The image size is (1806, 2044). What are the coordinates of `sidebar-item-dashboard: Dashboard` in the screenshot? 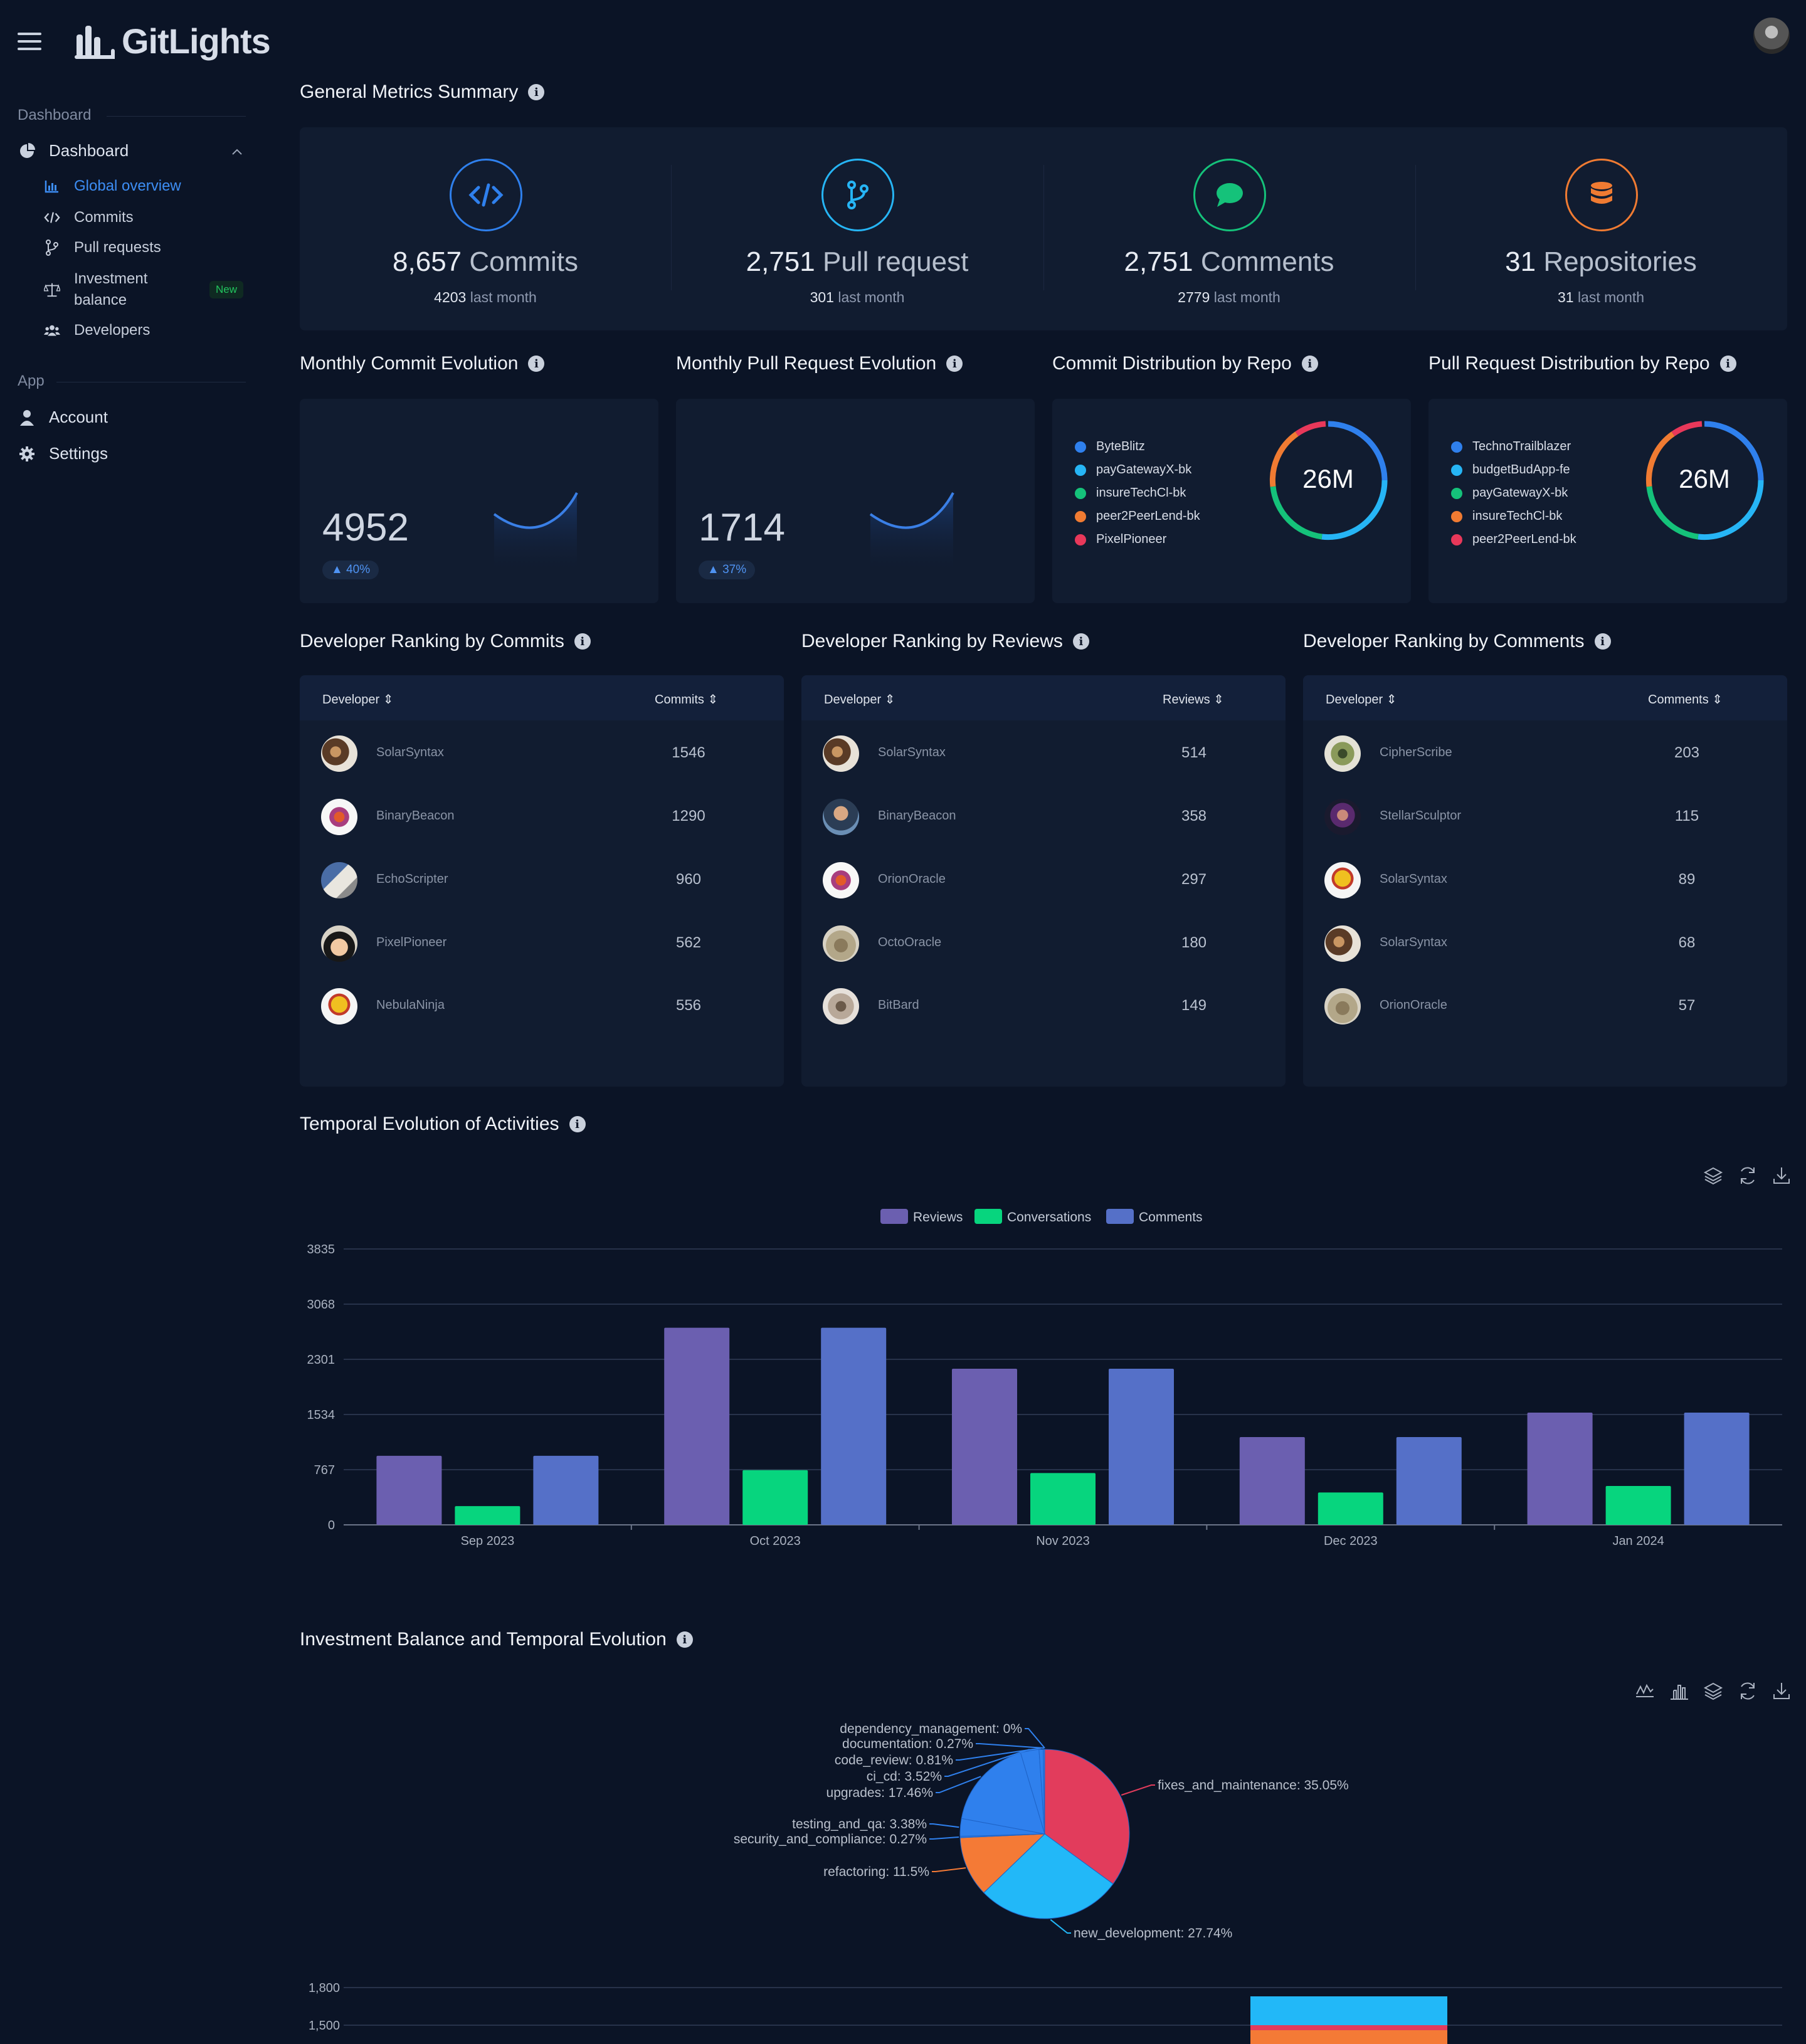 It's located at (130, 151).